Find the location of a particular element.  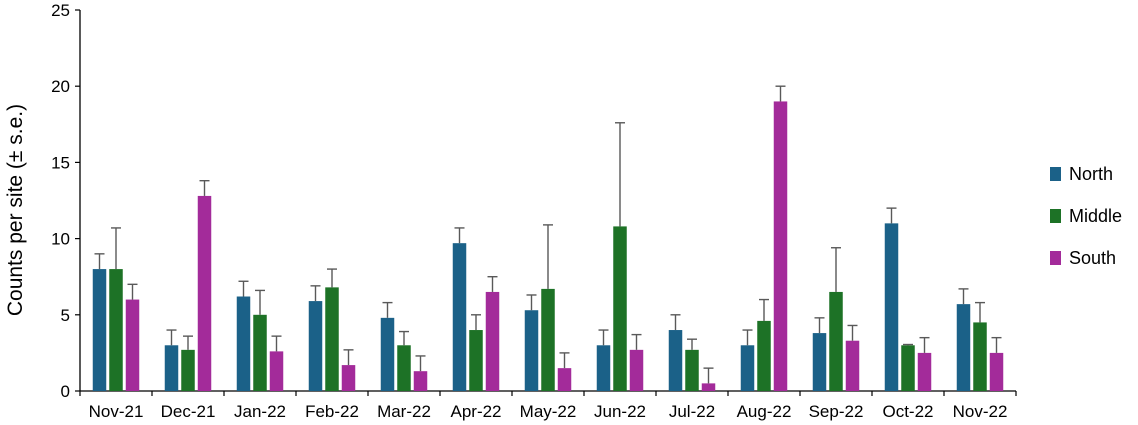

legend: North Middle South is located at coordinates (1086, 216).